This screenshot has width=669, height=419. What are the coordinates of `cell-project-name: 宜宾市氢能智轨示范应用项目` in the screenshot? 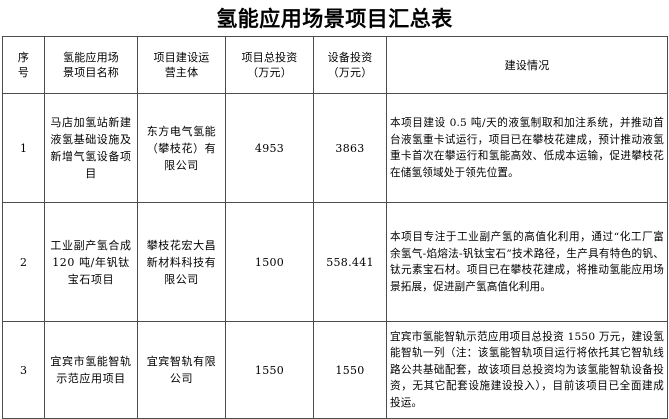 It's located at (91, 370).